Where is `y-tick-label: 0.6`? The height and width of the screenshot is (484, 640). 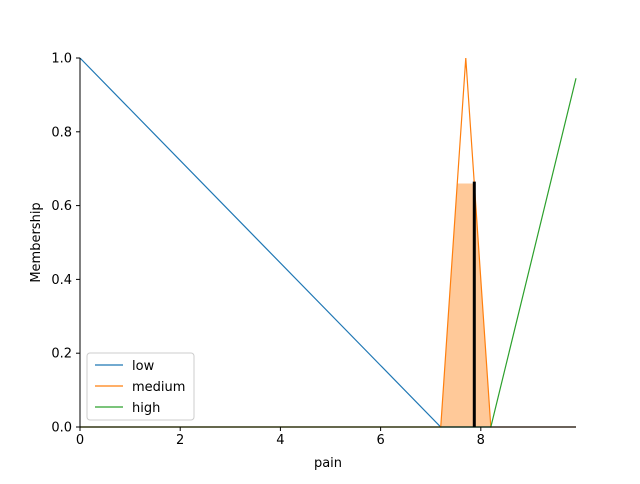 y-tick-label: 0.6 is located at coordinates (61, 206).